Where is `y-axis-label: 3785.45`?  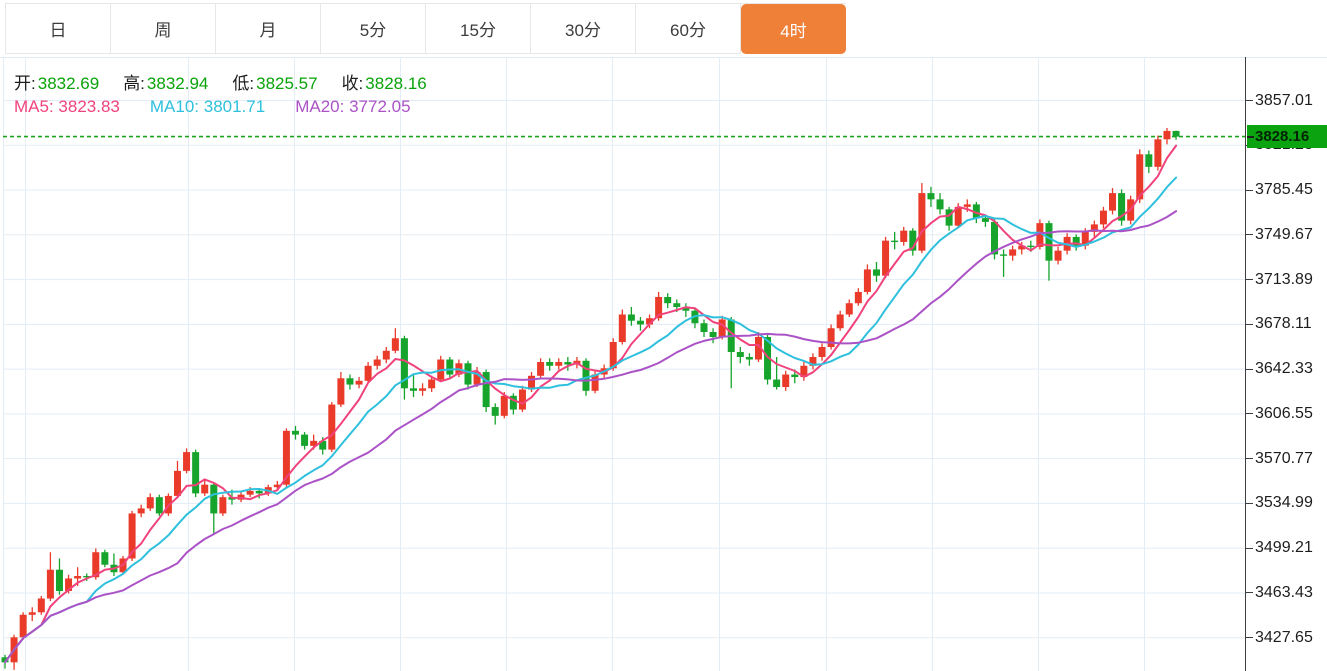
y-axis-label: 3785.45 is located at coordinates (1286, 190).